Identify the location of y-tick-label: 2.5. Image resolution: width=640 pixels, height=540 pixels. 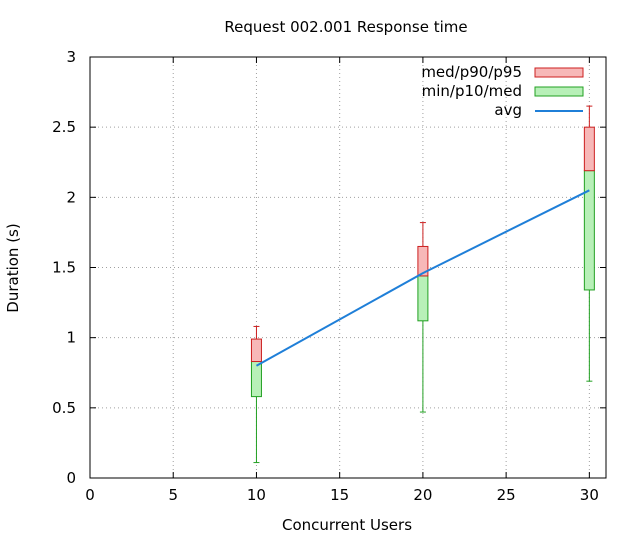
(64, 127).